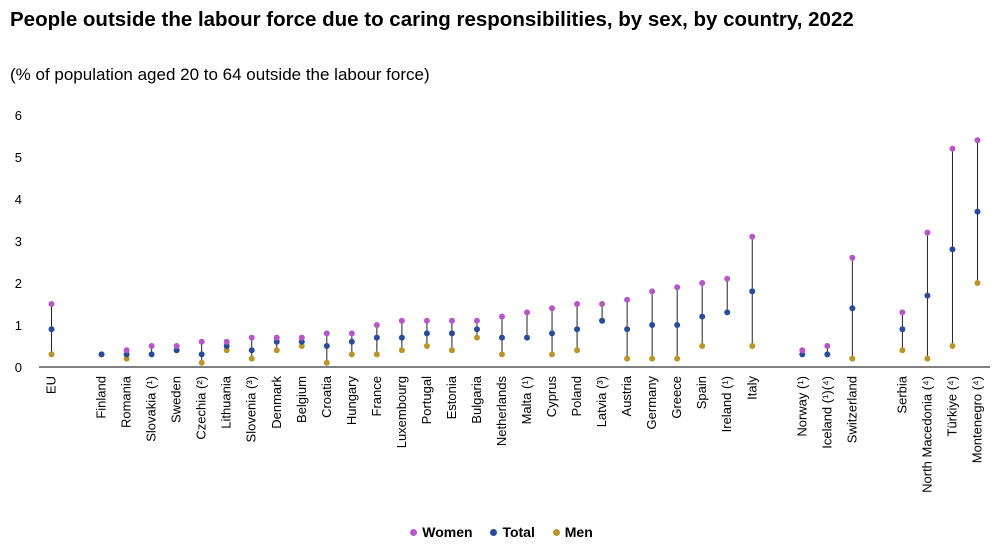 The height and width of the screenshot is (547, 1003). What do you see at coordinates (451, 397) in the screenshot?
I see `x-tick-label: Estonia` at bounding box center [451, 397].